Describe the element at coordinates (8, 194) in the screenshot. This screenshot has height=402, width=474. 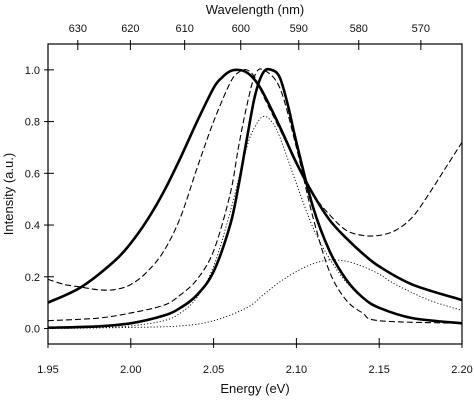
I see `y-axis-title: Intensity (a.u.)` at that location.